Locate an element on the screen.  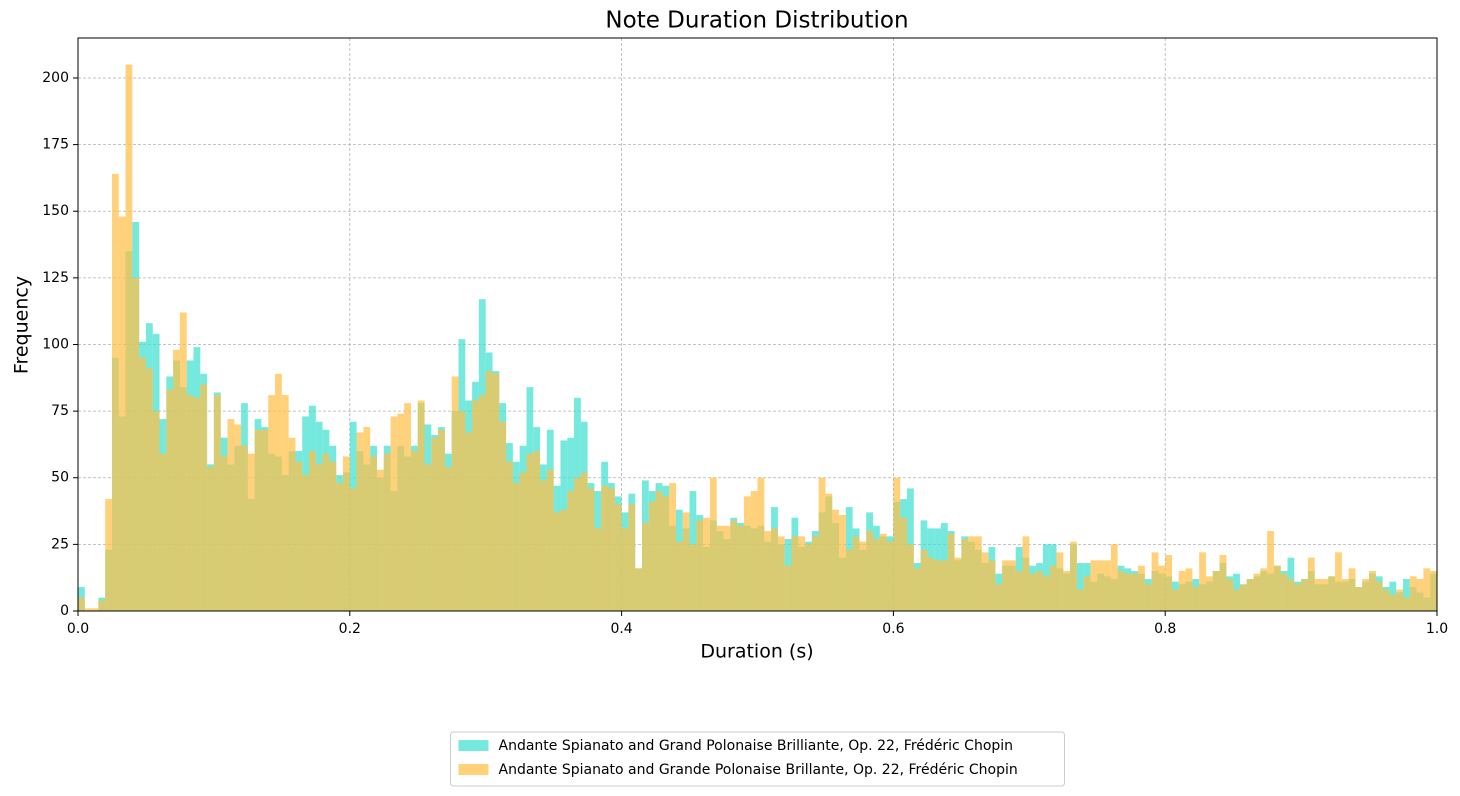
x-tick-label: 0.2 is located at coordinates (350, 629).